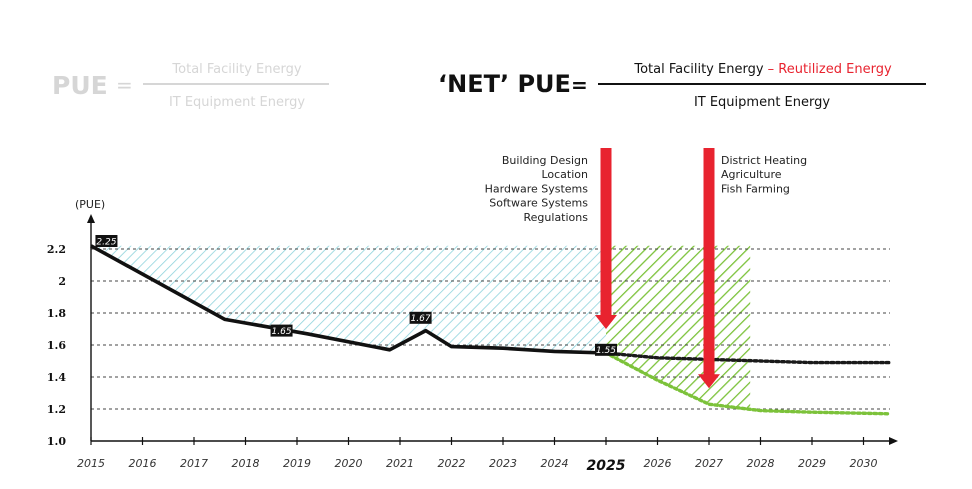 This screenshot has height=489, width=972. I want to click on y-axis-label: (PUE), so click(90, 204).